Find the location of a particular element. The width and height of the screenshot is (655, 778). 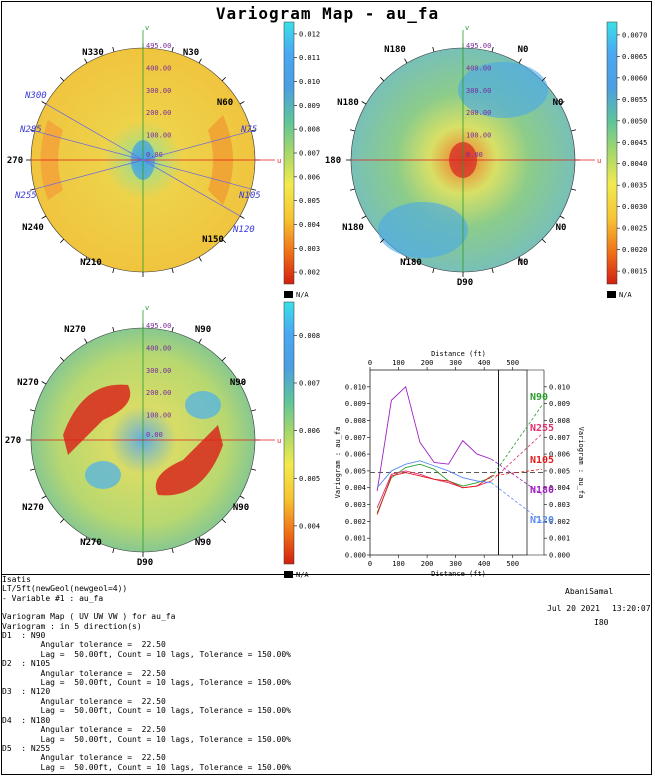

legend-tick-label: 0.0045 is located at coordinates (634, 143).